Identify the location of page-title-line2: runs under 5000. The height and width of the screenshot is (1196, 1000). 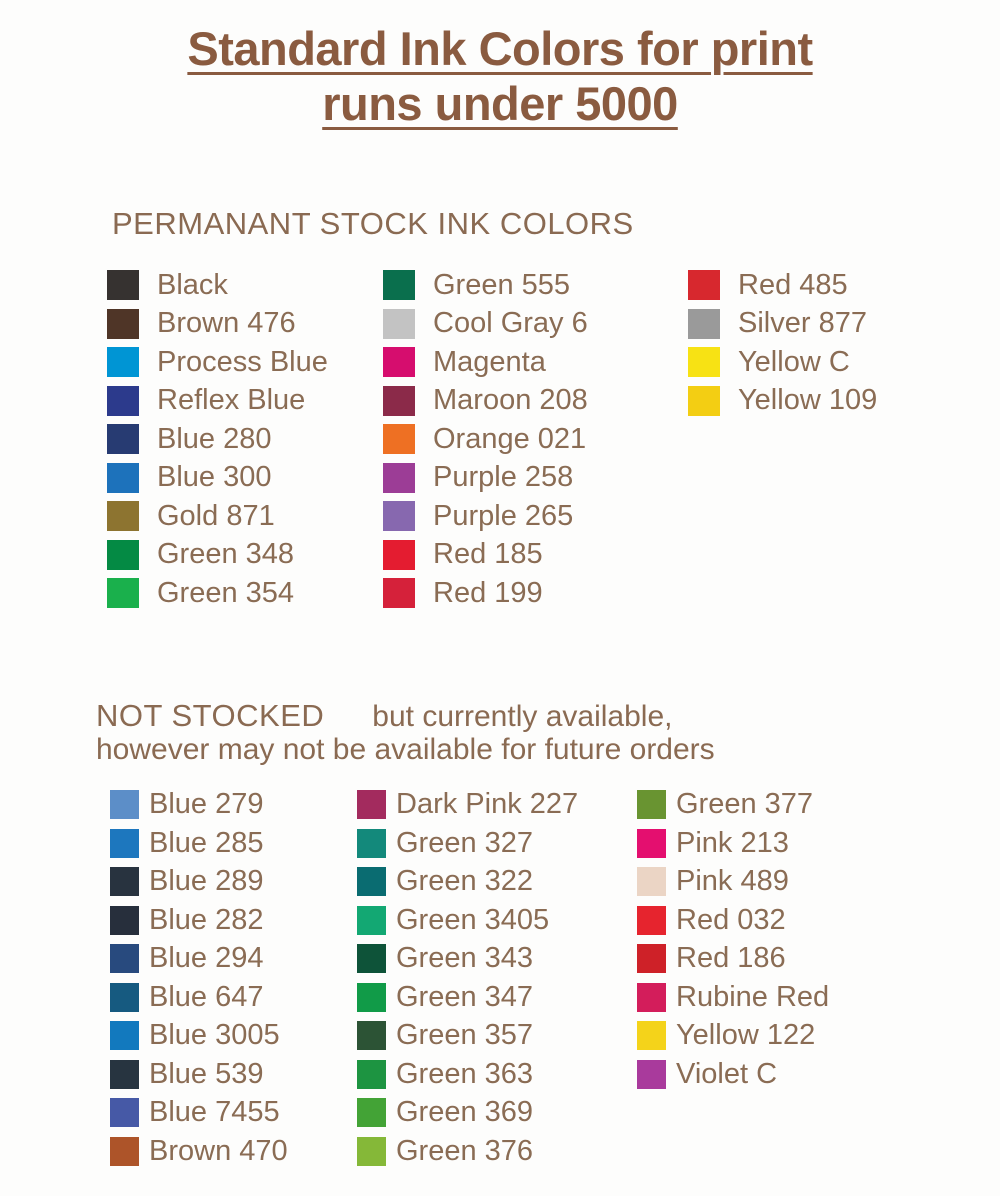
(500, 103).